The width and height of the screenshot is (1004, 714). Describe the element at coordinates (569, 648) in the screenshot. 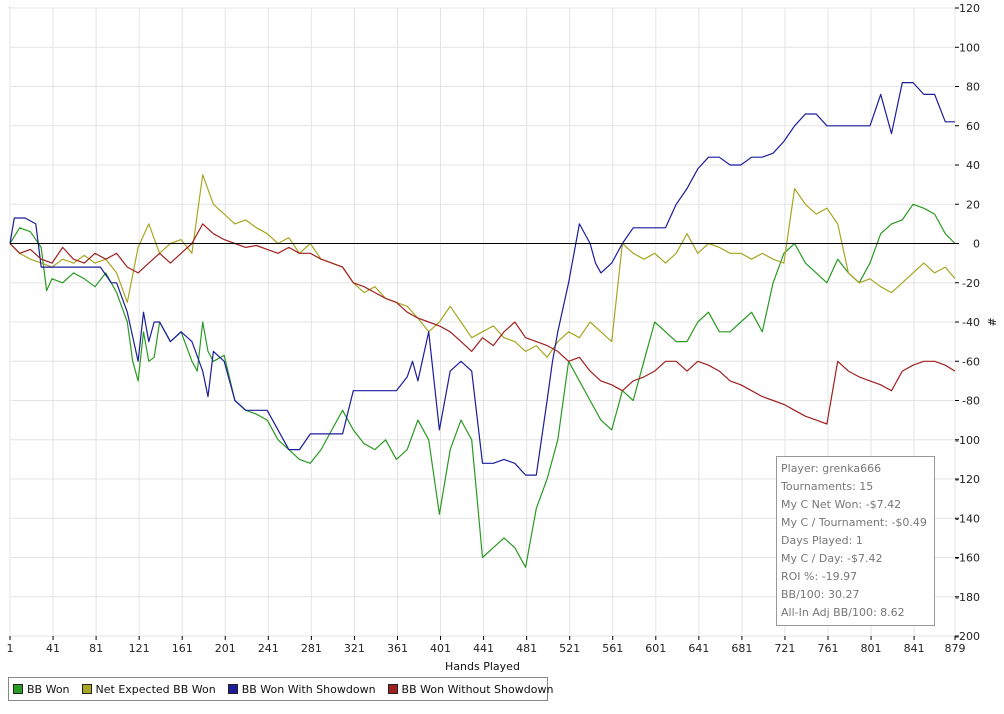

I see `x-tick-label: 521` at that location.